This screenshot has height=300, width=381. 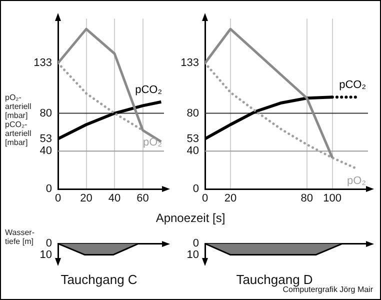 I want to click on x-tick-label: 60, so click(x=142, y=198).